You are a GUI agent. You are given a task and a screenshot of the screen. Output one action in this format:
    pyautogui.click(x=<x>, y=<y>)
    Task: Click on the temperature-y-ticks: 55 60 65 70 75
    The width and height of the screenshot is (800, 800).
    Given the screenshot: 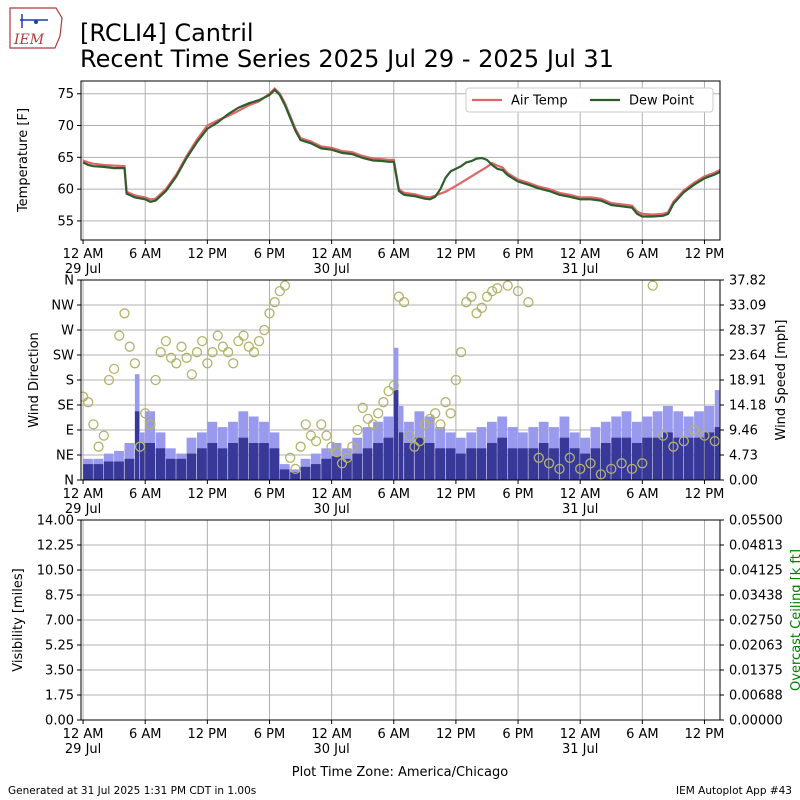 What is the action you would take?
    pyautogui.click(x=69, y=158)
    